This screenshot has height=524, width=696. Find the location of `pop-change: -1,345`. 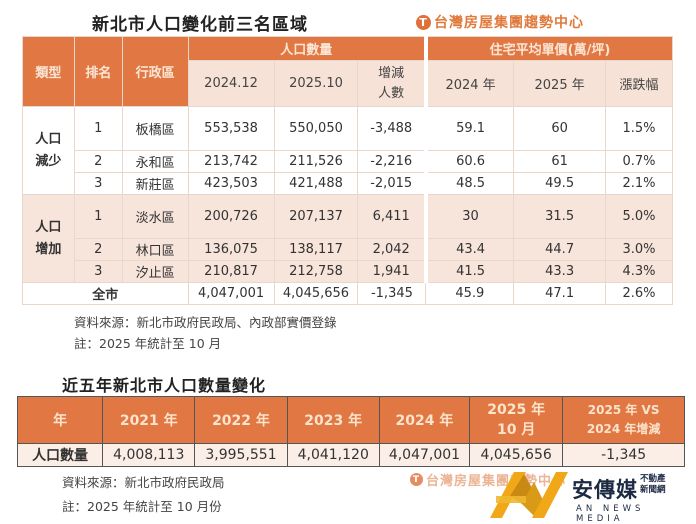

pop-change: -1,345 is located at coordinates (392, 293).